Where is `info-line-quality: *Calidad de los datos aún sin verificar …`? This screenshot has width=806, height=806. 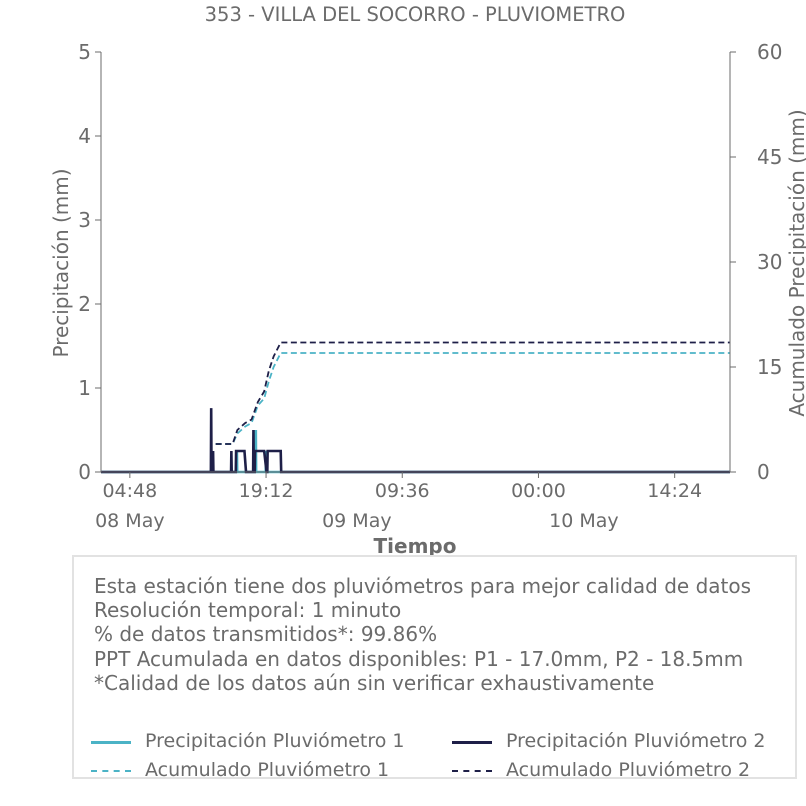
info-line-quality: *Calidad de los datos aún sin verificar … is located at coordinates (374, 682).